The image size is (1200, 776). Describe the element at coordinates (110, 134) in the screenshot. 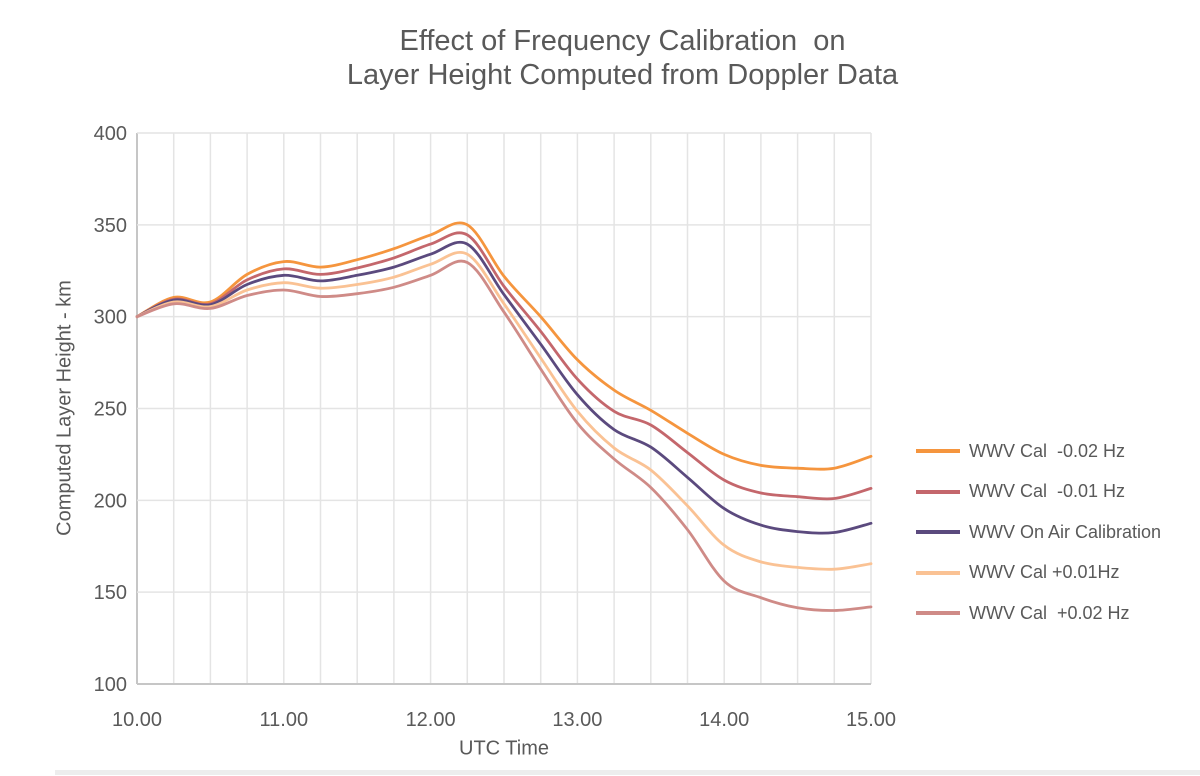

I see `y-tick-label: 400` at that location.